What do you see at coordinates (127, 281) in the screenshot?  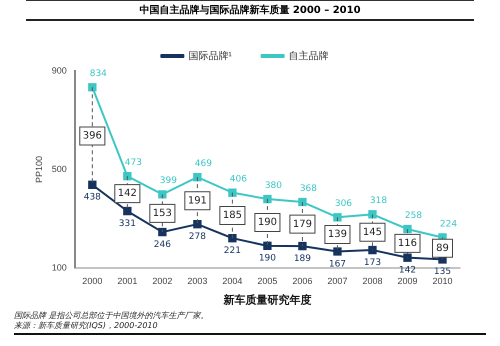 I see `x-tick-label: 2001` at bounding box center [127, 281].